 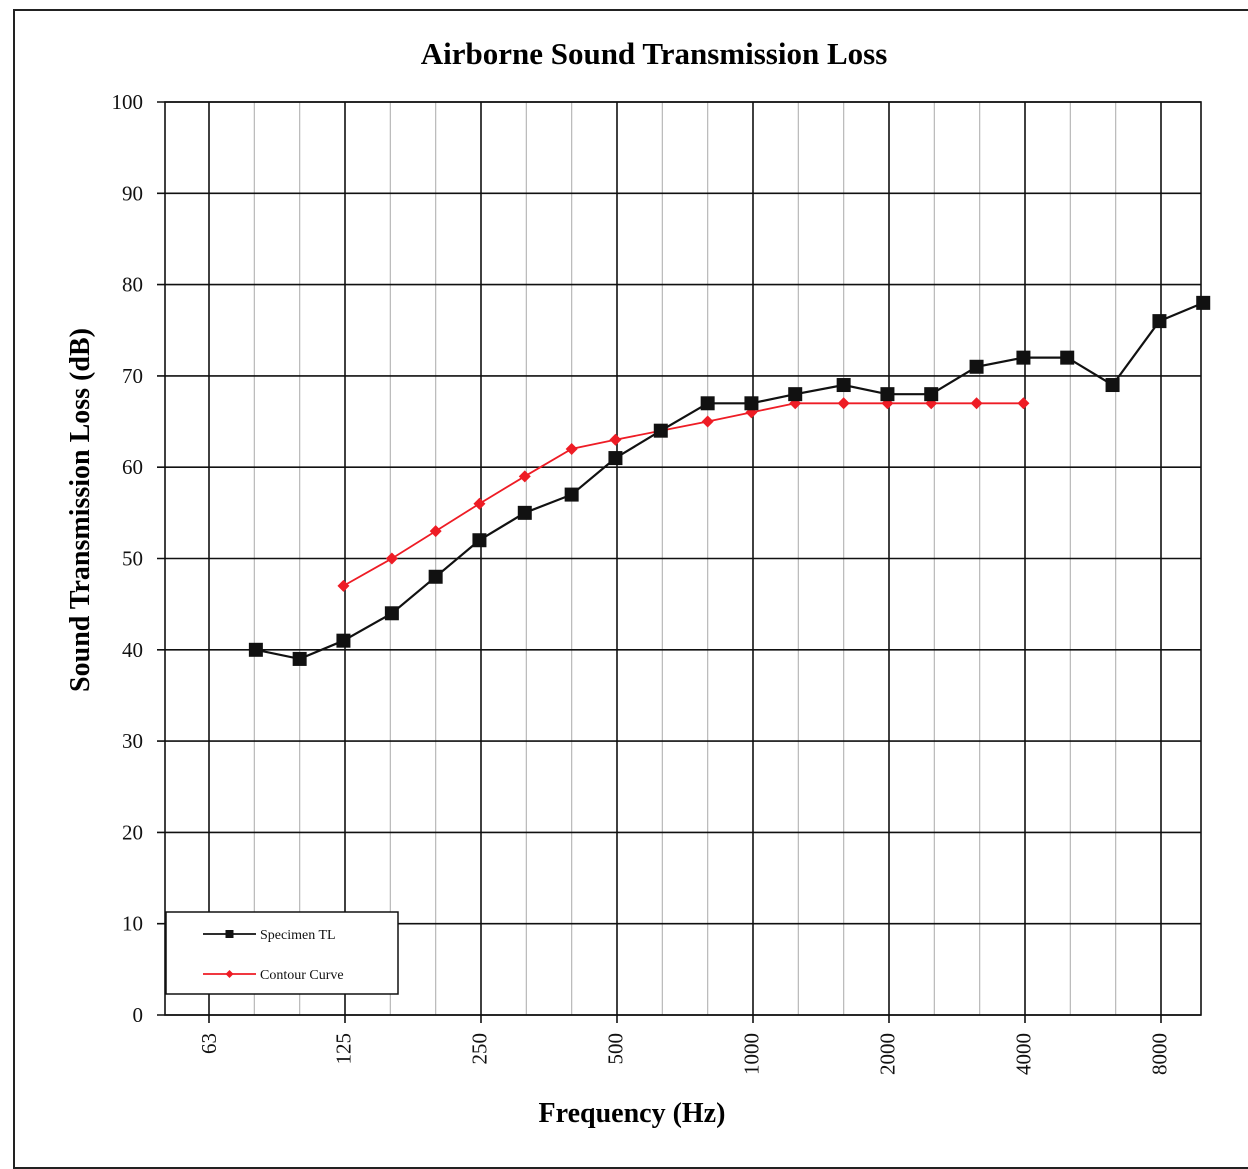 I want to click on y-tick-label: 20, so click(x=132, y=832).